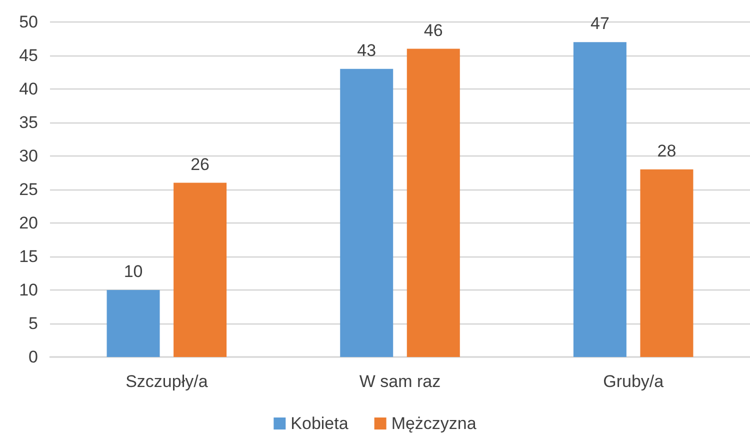 The width and height of the screenshot is (750, 441). What do you see at coordinates (28, 290) in the screenshot?
I see `y-tick-label: 10` at bounding box center [28, 290].